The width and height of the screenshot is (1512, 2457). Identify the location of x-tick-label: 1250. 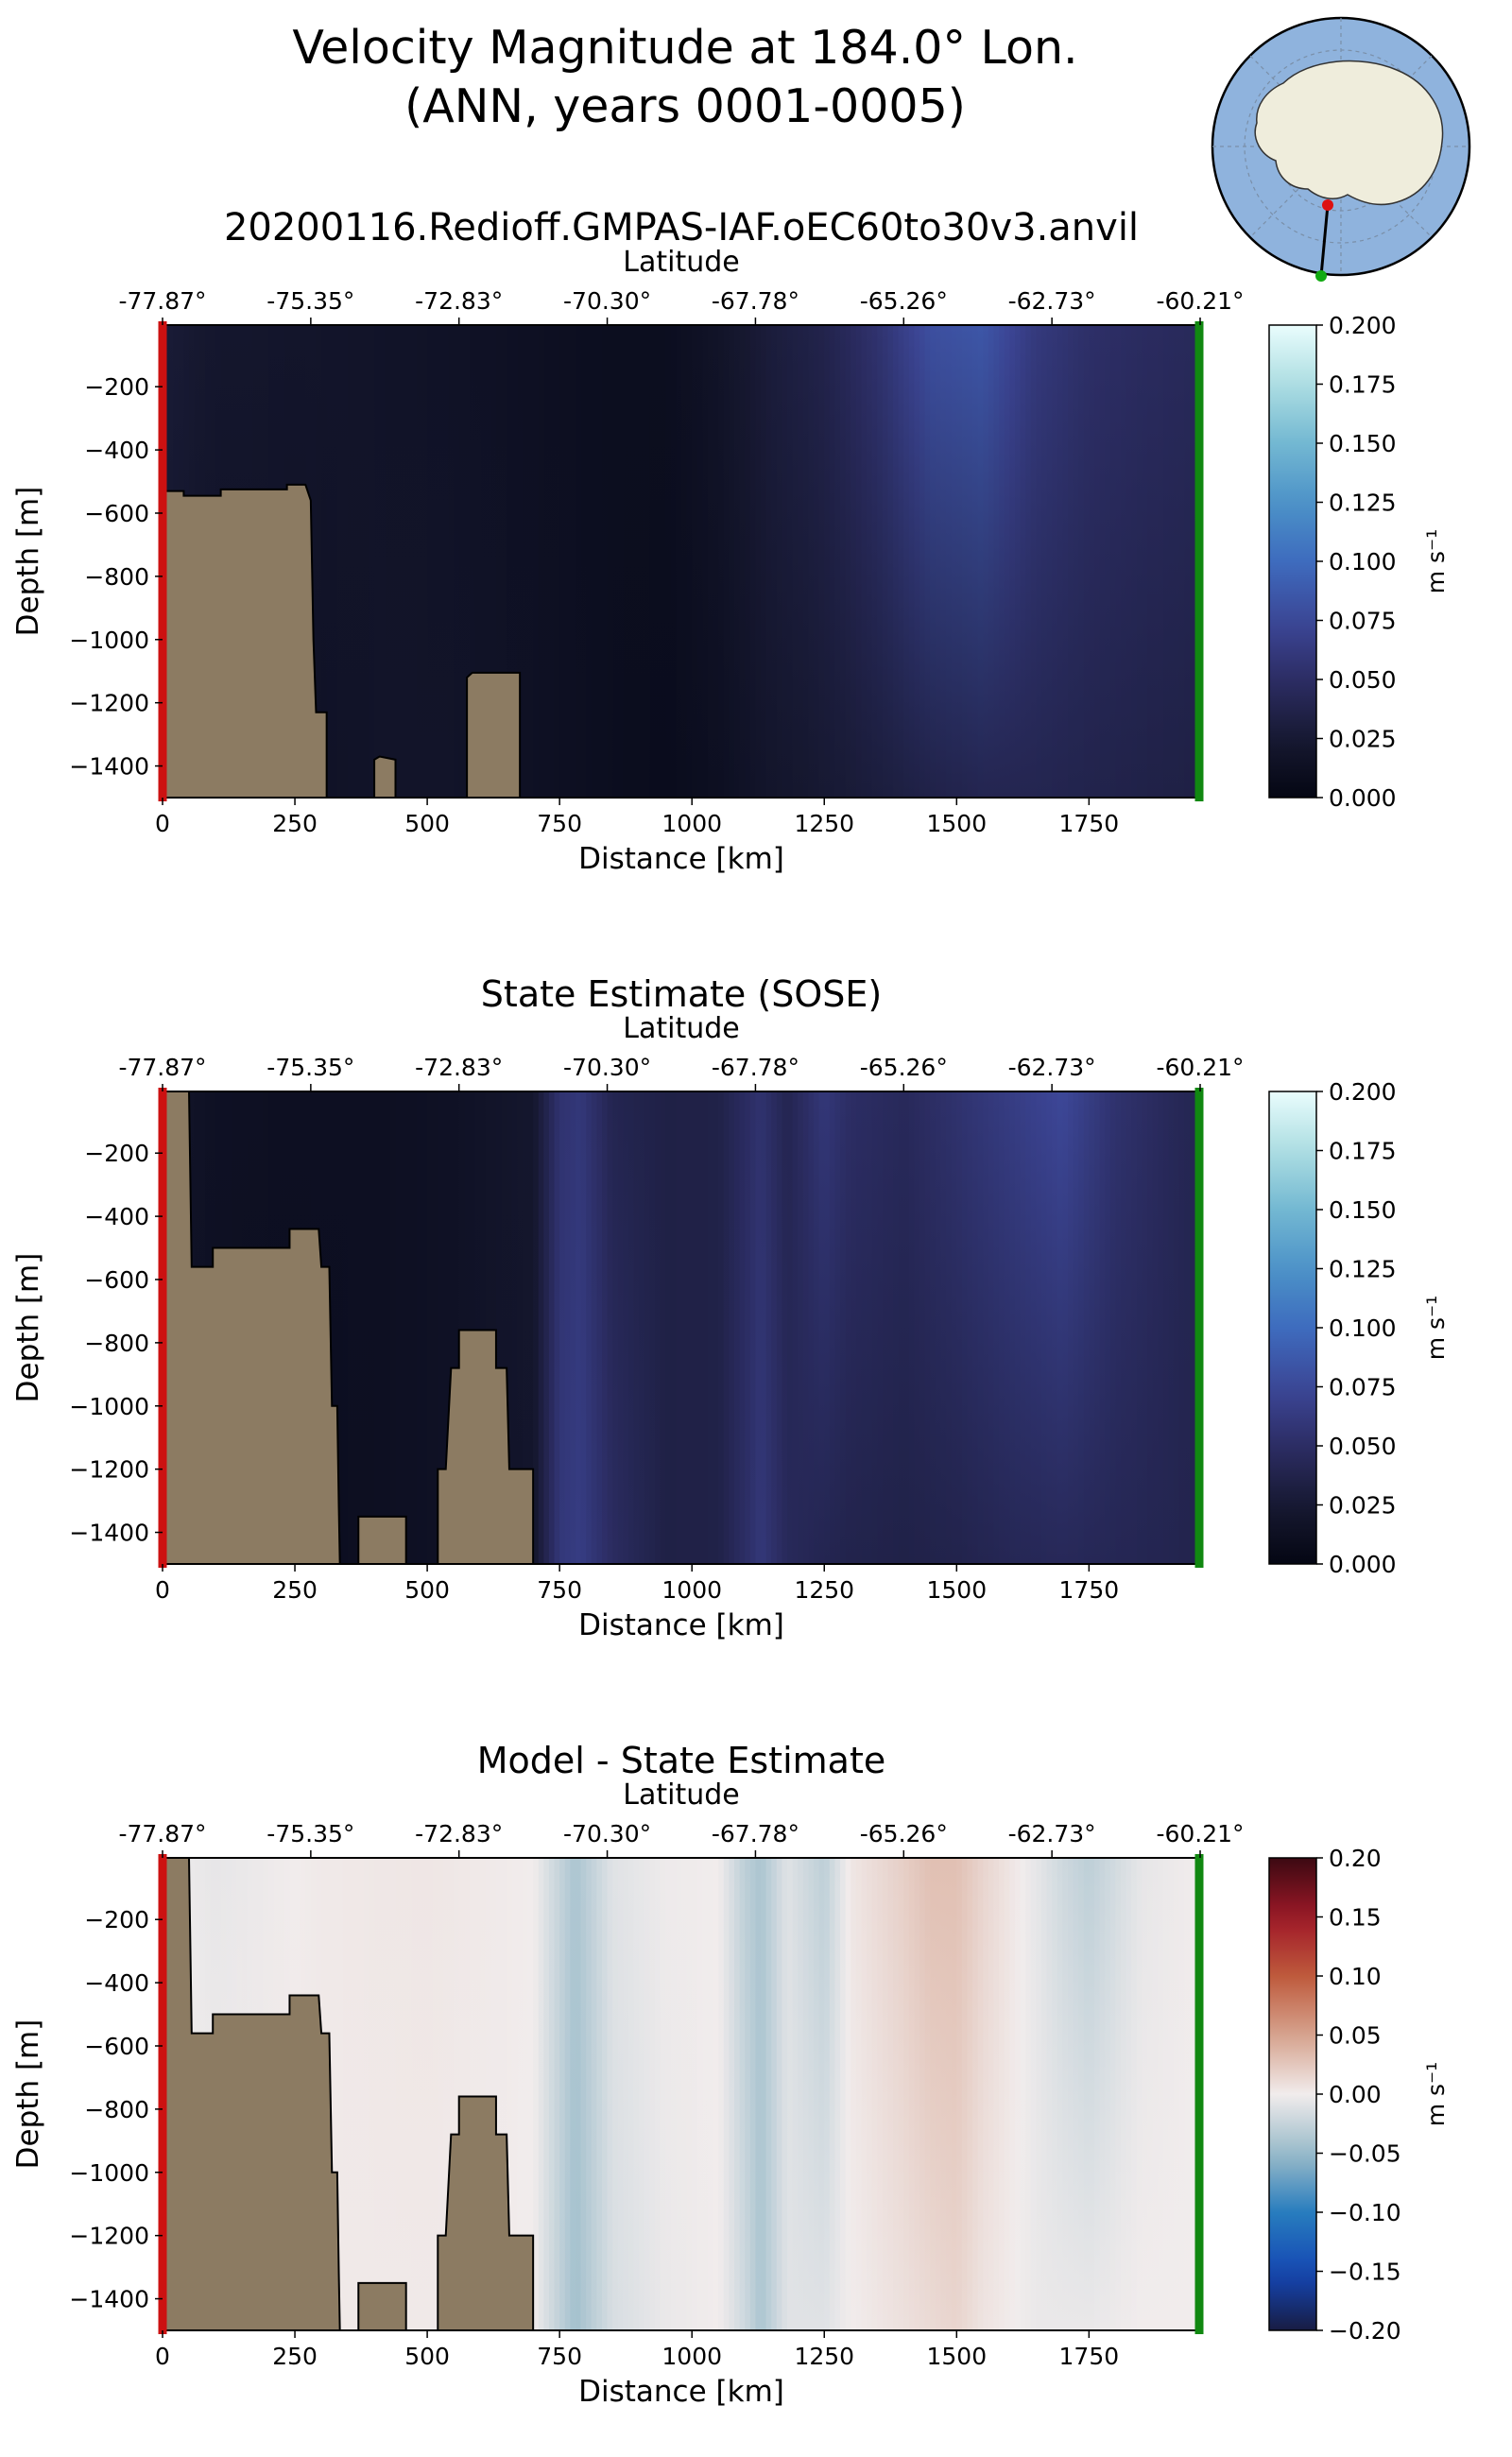
(824, 2356).